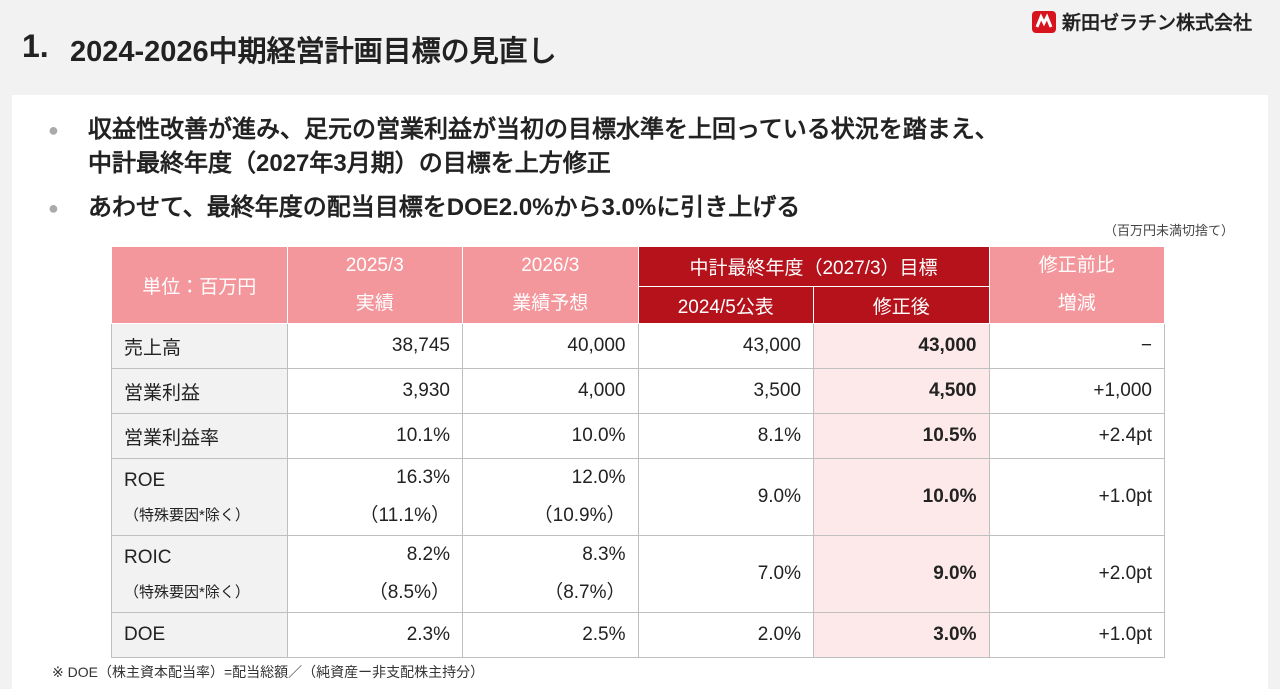 The image size is (1280, 689). I want to click on header-cell: 中計最終年度（2027/3）目標, so click(813, 266).